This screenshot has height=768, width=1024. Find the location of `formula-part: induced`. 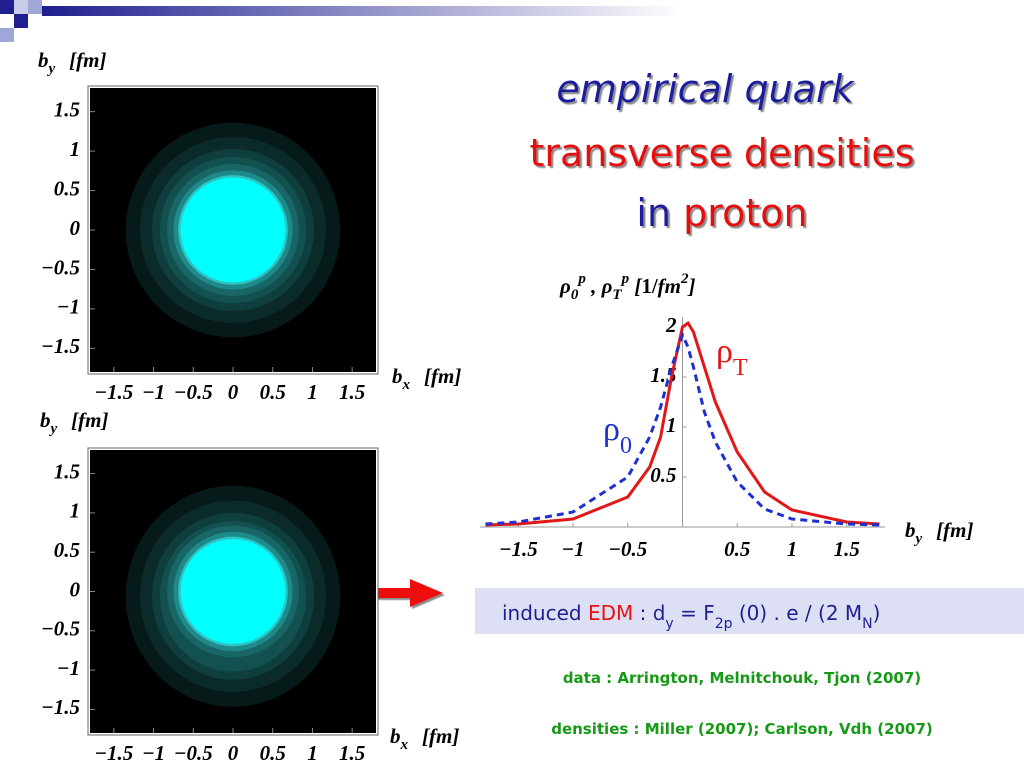

formula-part: induced is located at coordinates (545, 613).